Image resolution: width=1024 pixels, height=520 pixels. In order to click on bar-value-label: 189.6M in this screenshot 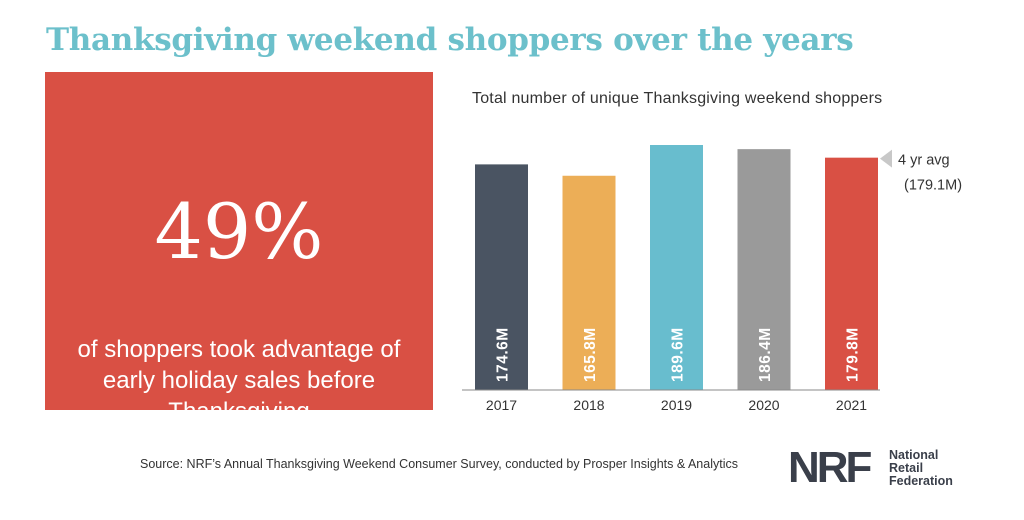, I will do `click(678, 354)`.